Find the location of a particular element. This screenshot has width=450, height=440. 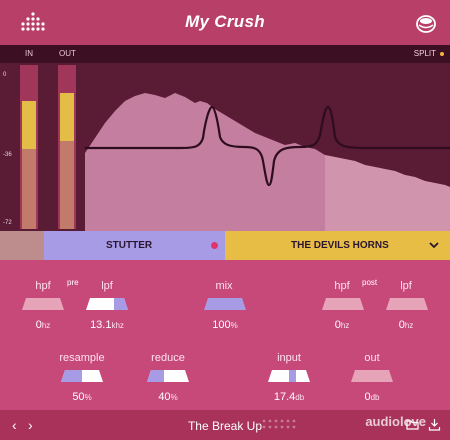

out-meter is located at coordinates (67, 147).